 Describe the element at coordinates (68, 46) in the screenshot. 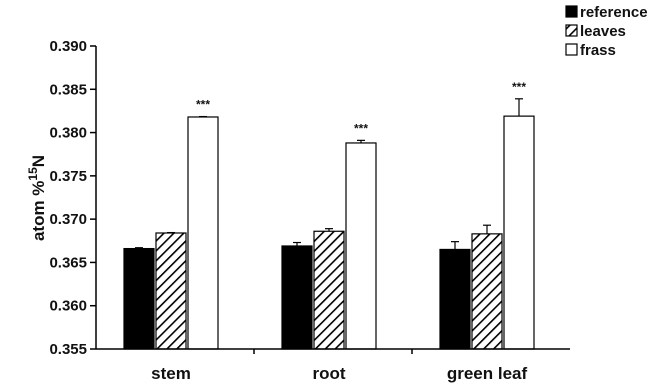

I see `y-tick-label: 0.390` at that location.